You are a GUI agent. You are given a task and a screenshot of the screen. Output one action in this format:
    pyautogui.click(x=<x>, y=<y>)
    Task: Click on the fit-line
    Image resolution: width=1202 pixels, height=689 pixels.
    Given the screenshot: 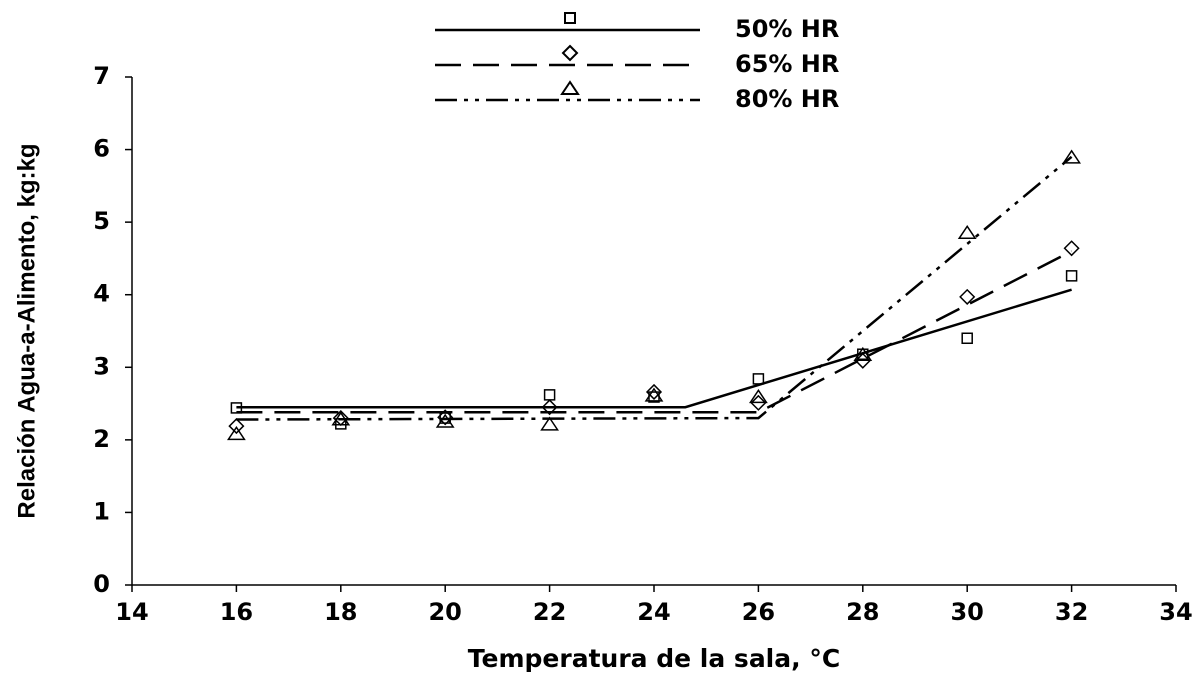 What is the action you would take?
    pyautogui.click(x=654, y=348)
    